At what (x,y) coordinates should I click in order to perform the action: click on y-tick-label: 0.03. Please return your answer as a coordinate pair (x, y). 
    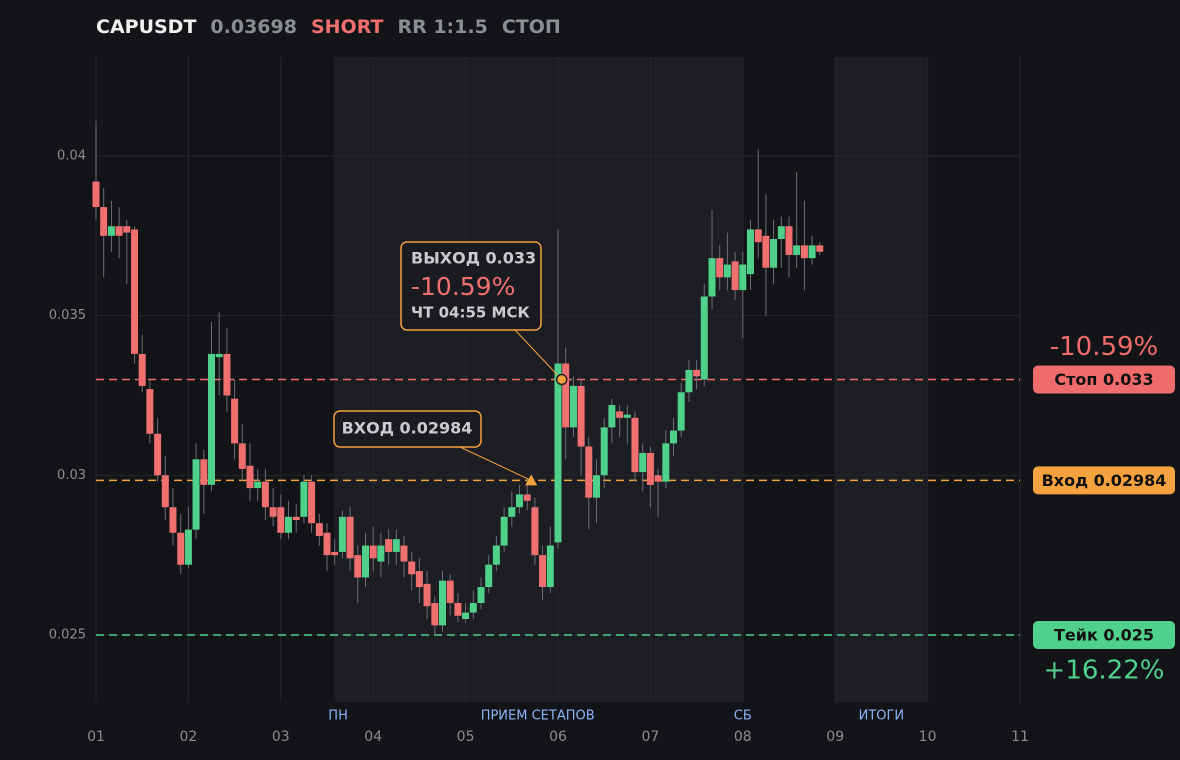
    Looking at the image, I should click on (71, 475).